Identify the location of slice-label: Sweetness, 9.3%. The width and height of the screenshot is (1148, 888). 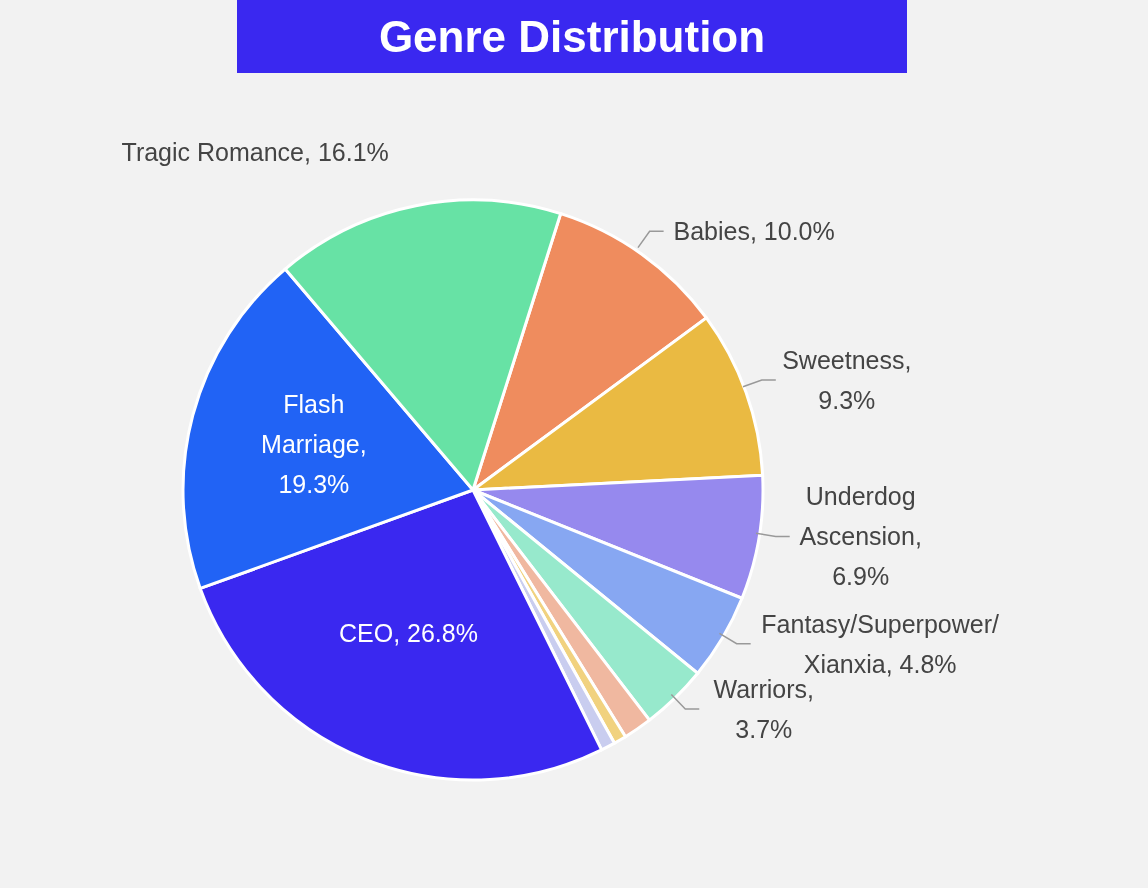
(847, 380).